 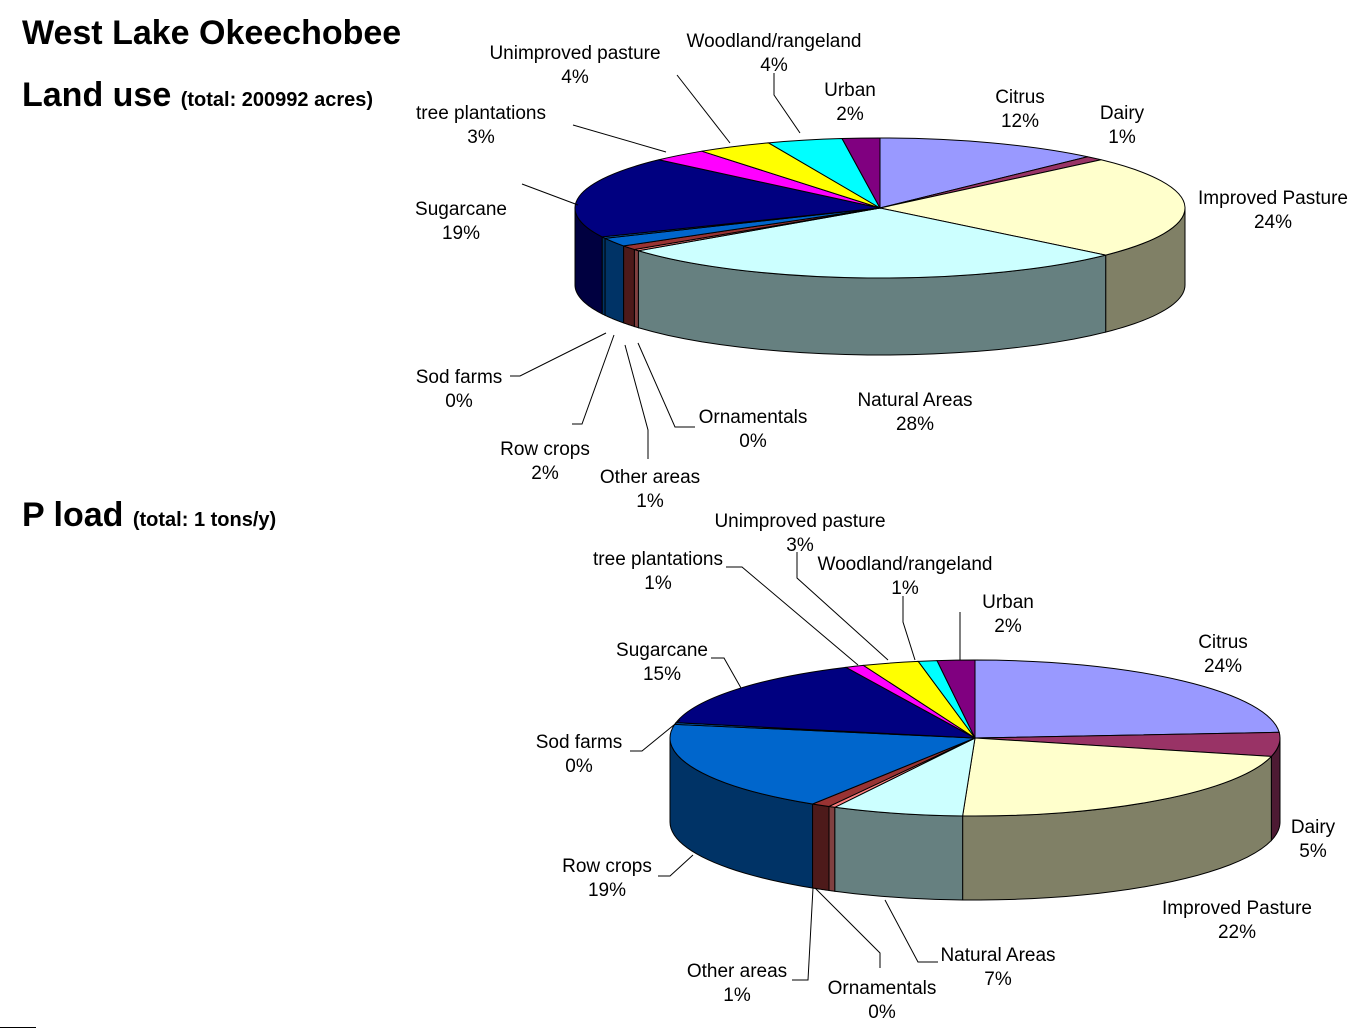 I want to click on slice-value: 4%, so click(x=575, y=77).